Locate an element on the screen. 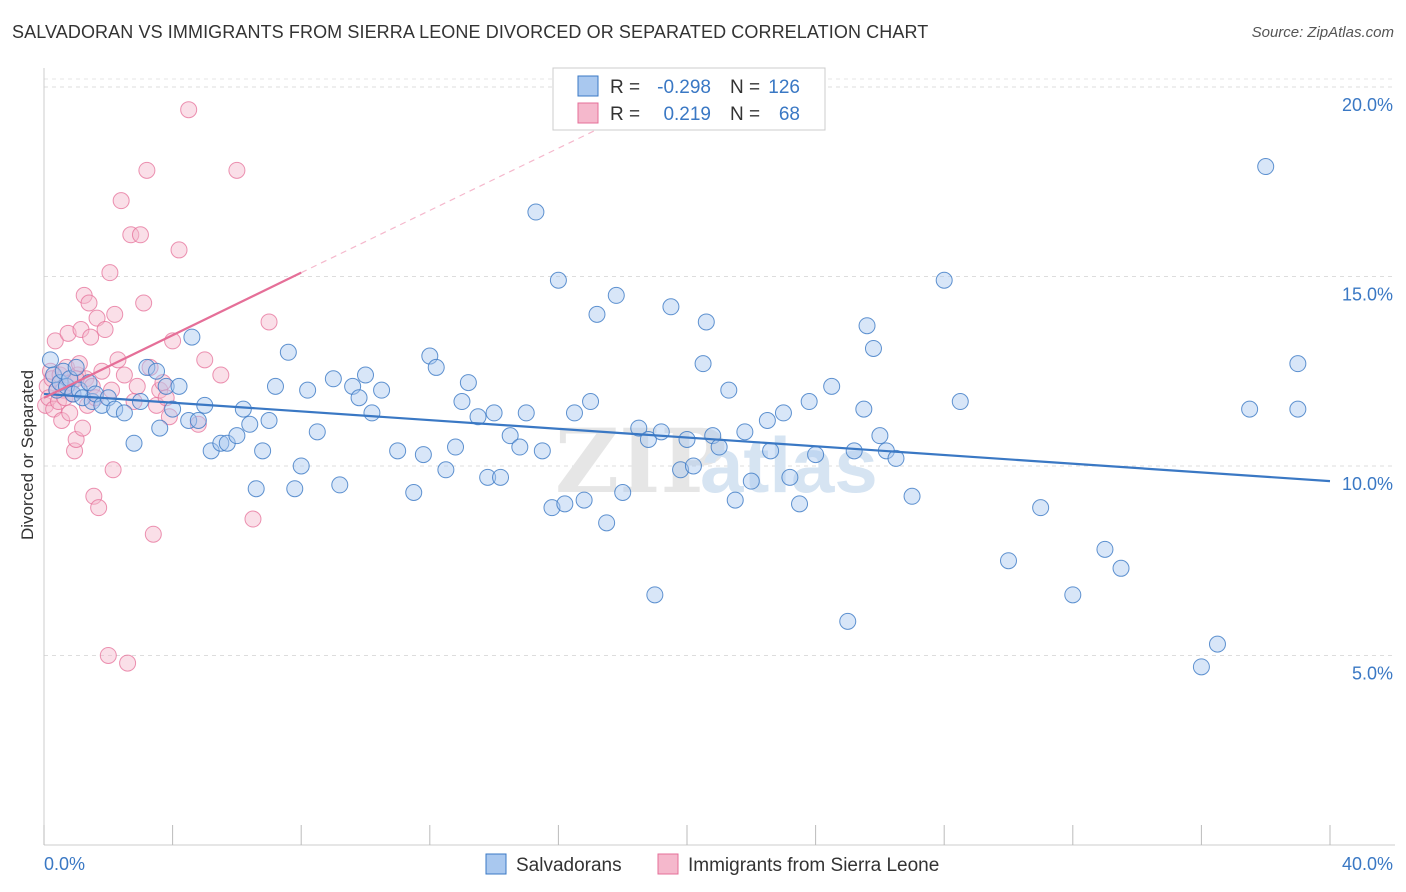  legend-n-label-1: N = is located at coordinates (745, 87).